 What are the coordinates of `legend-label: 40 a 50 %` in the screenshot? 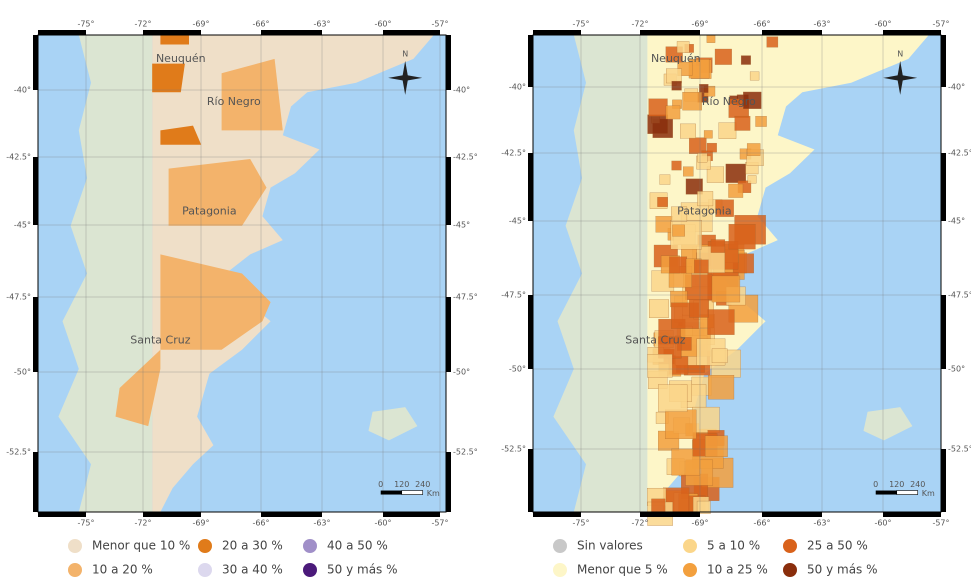 It's located at (357, 546).